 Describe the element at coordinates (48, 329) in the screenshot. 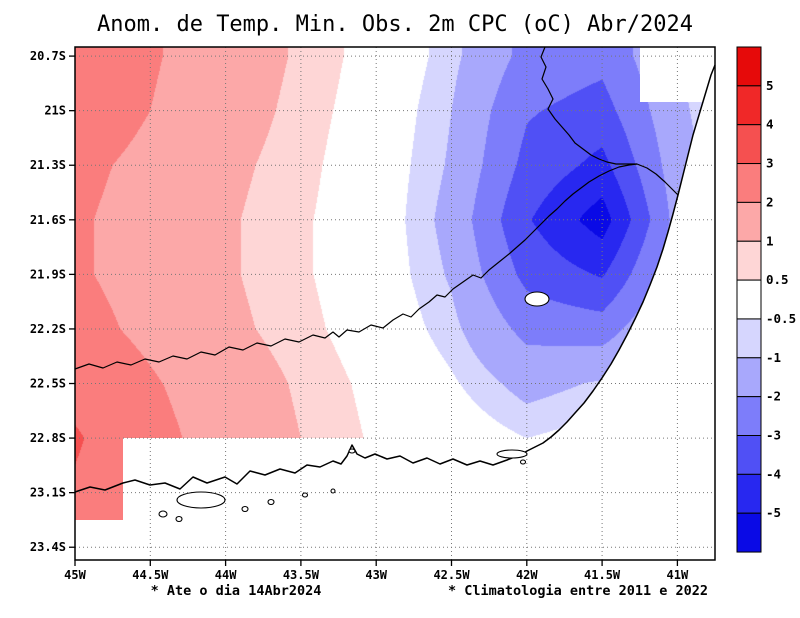

I see `y-tick-label: 22.2S` at that location.